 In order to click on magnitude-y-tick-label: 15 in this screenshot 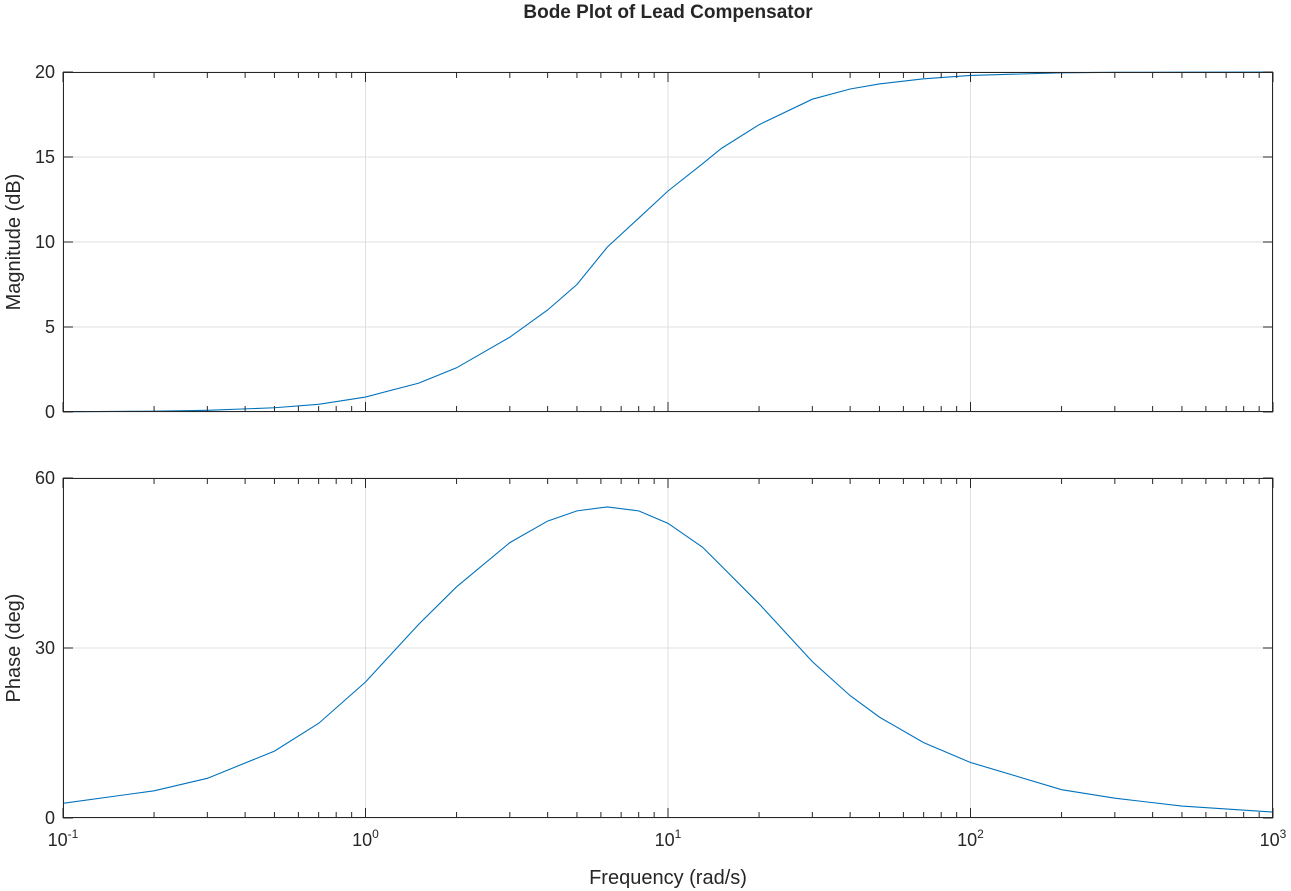, I will do `click(45, 157)`.